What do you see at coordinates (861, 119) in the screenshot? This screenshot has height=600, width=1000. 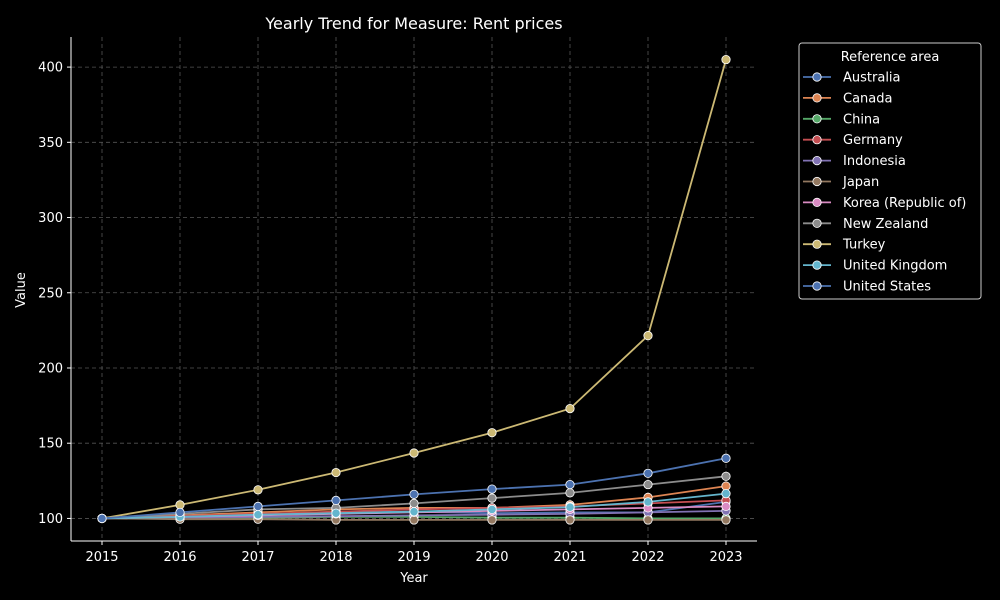 I see `legend-label: China` at bounding box center [861, 119].